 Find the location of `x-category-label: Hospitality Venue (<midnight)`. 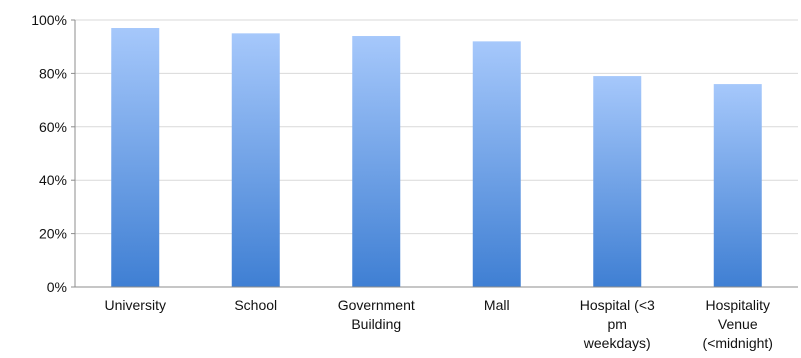

x-category-label: Hospitality Venue (<midnight) is located at coordinates (738, 324).